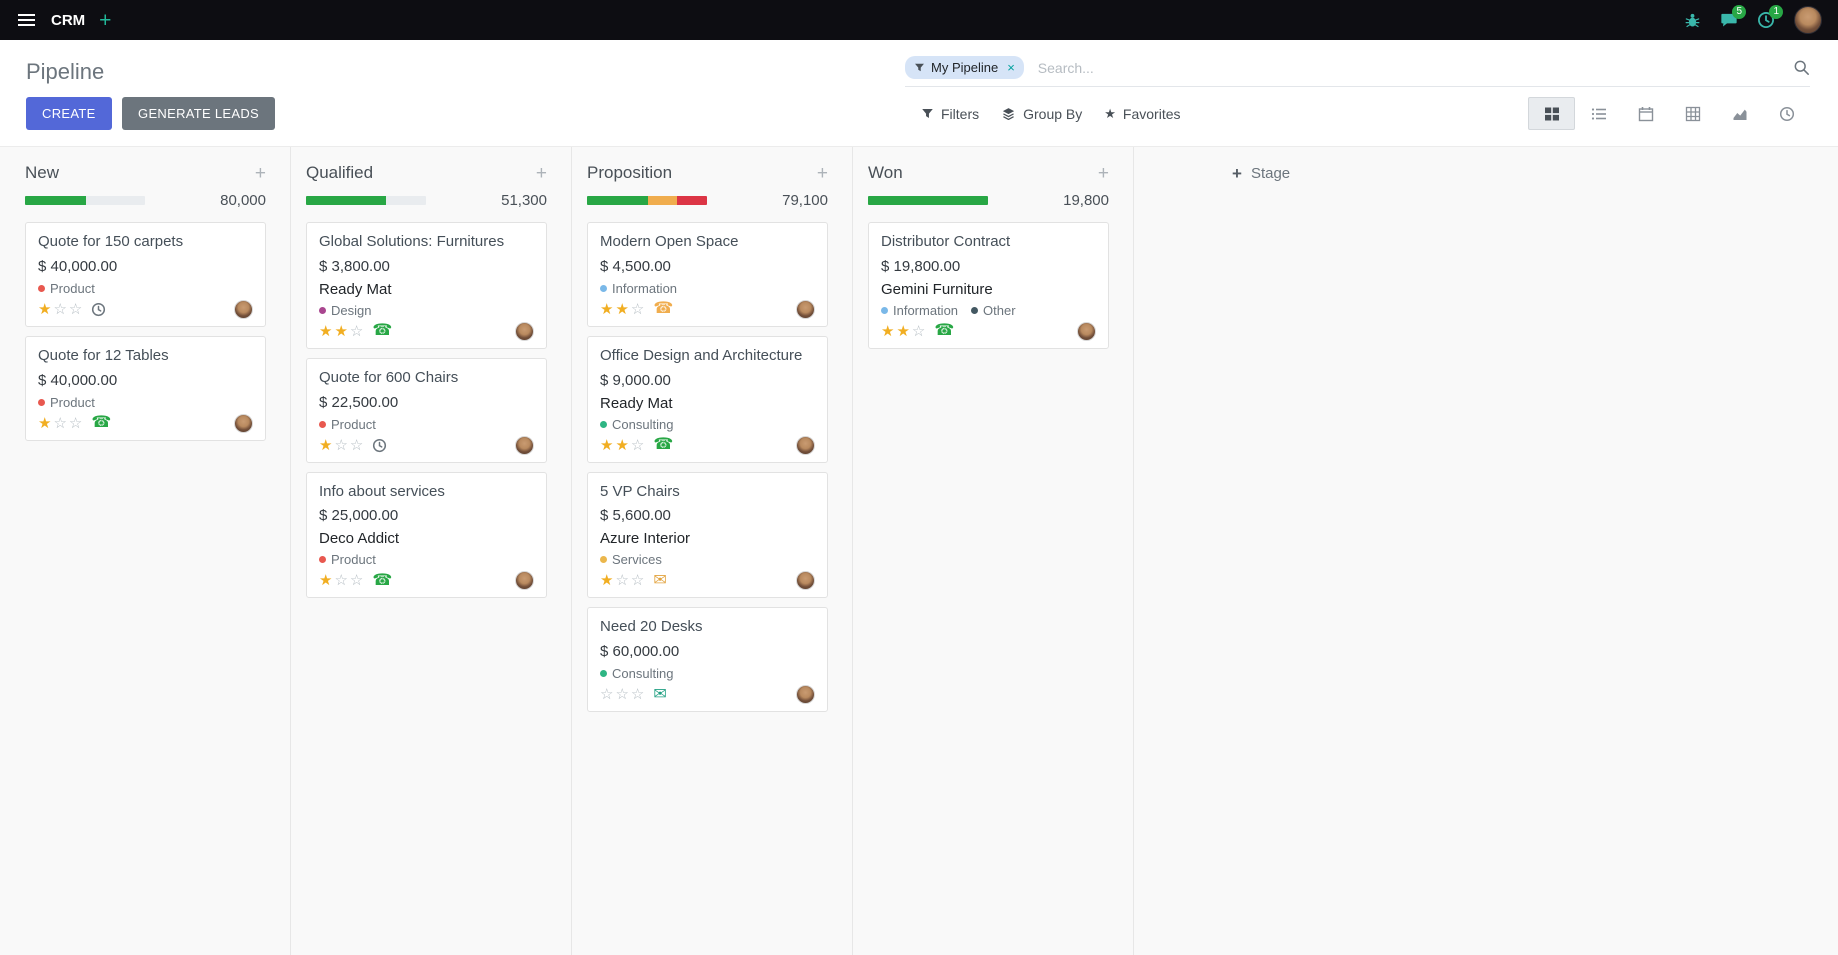  Describe the element at coordinates (950, 114) in the screenshot. I see `filters-button: Filters` at that location.